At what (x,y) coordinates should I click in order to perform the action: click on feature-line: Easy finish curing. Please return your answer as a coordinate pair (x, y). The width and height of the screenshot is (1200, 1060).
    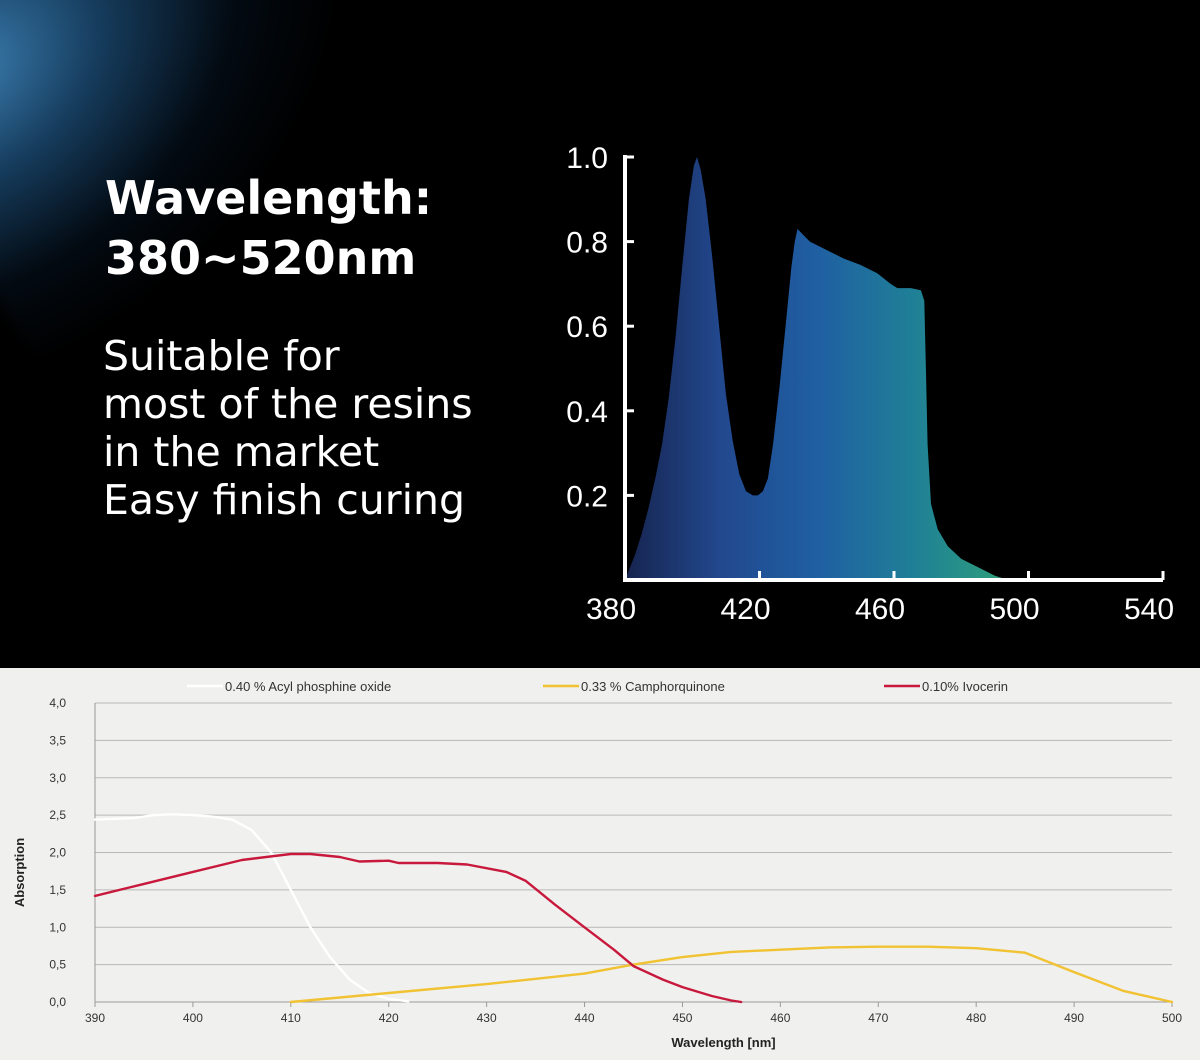
    Looking at the image, I should click on (284, 500).